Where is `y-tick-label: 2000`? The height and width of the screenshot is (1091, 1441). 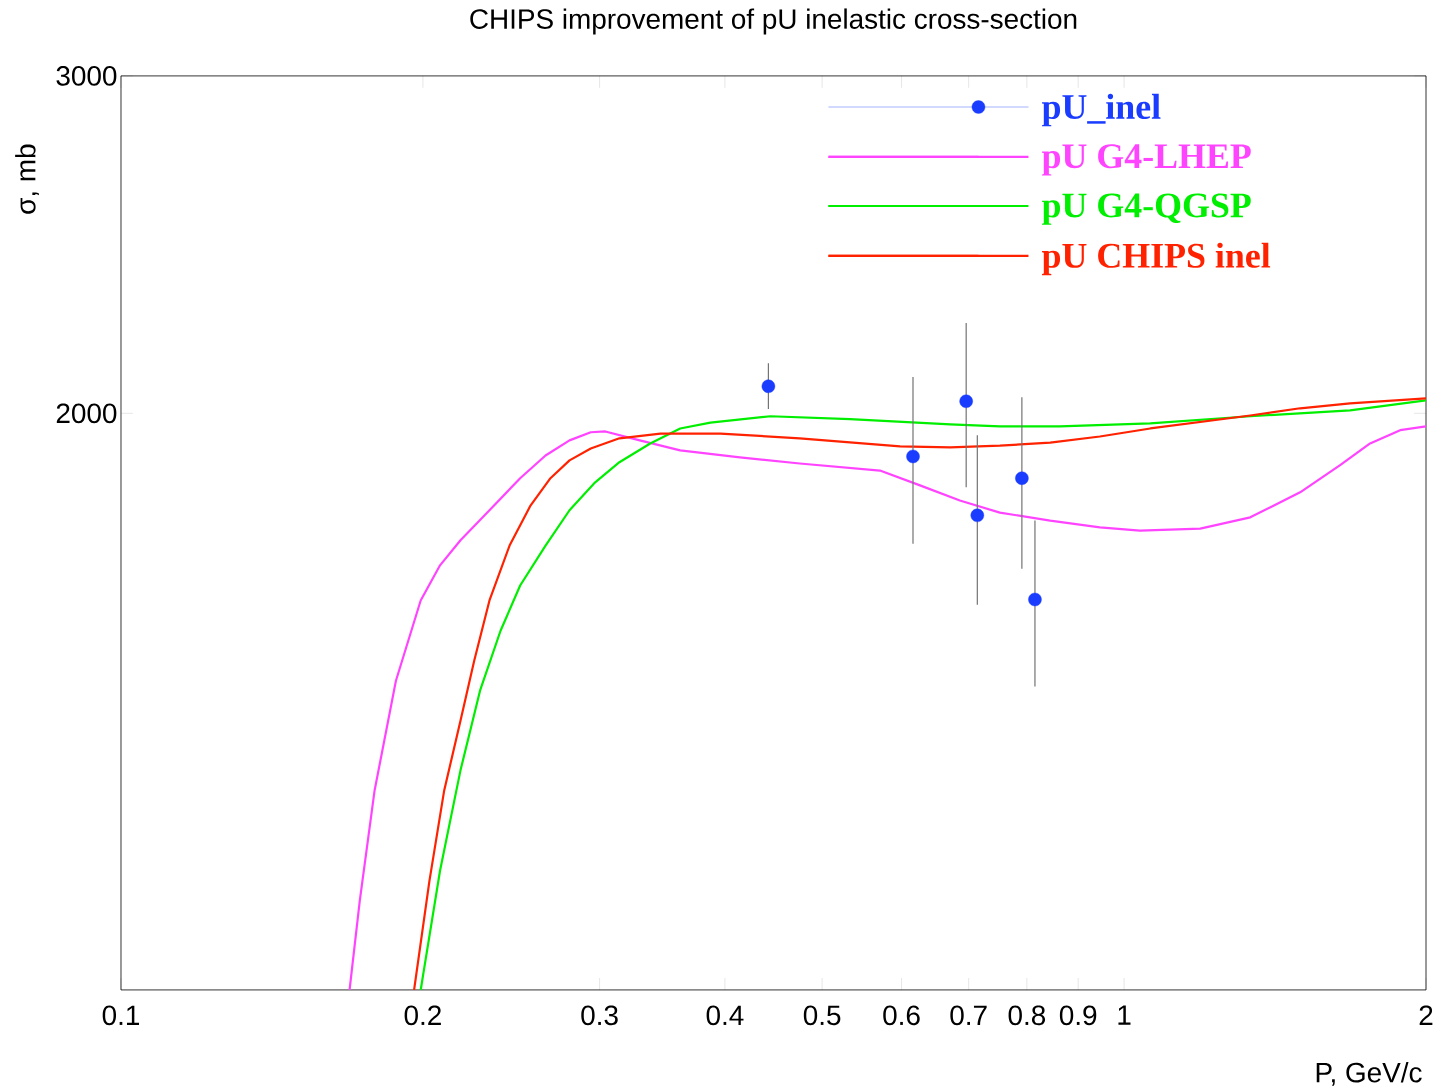
y-tick-label: 2000 is located at coordinates (86, 413).